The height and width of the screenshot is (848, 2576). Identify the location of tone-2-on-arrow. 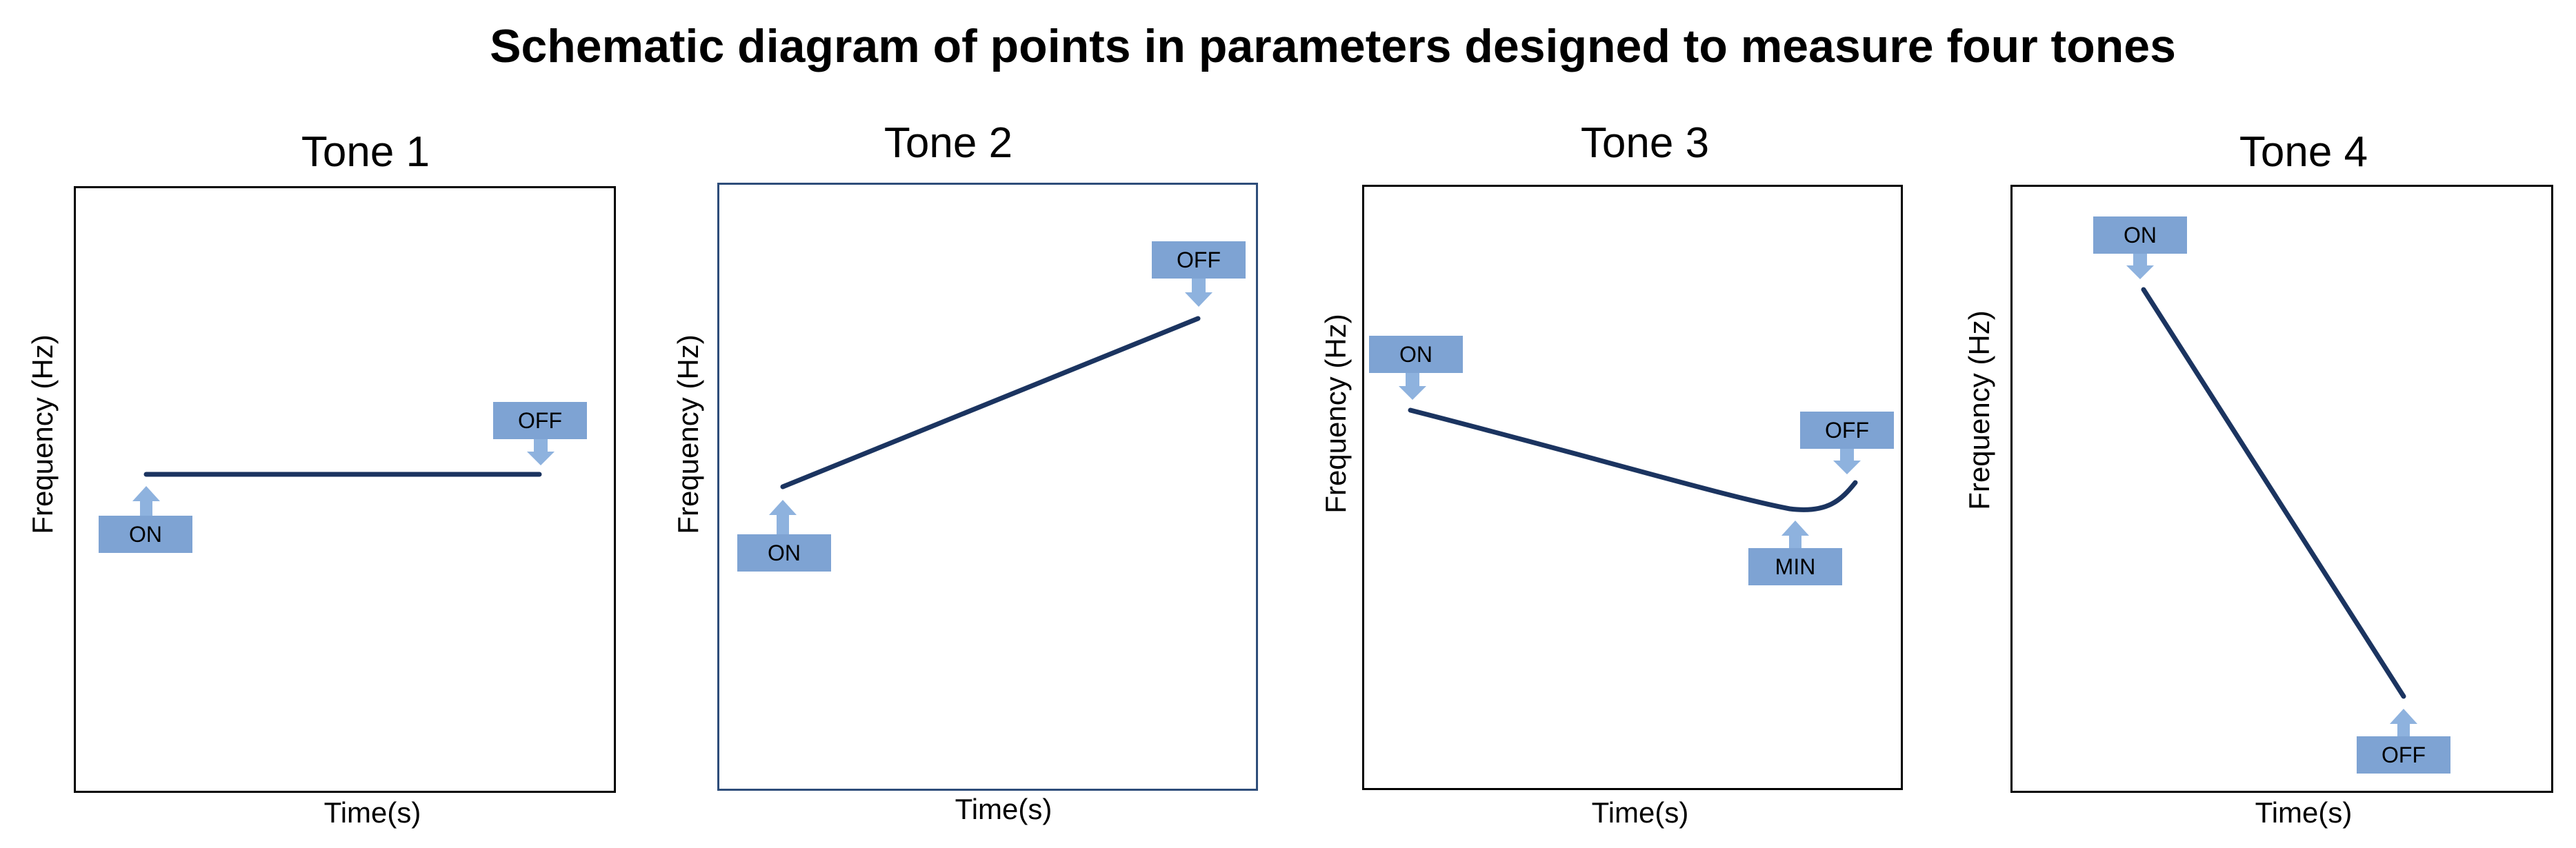
(783, 517).